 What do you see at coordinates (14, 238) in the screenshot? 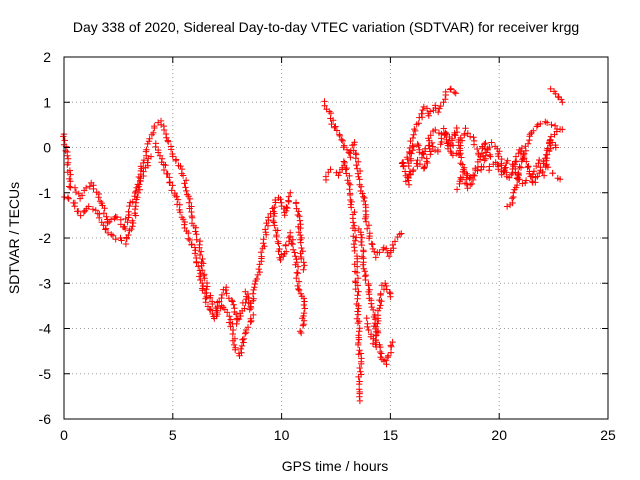
I see `y-axis-label: SDTVAR / TECUs` at bounding box center [14, 238].